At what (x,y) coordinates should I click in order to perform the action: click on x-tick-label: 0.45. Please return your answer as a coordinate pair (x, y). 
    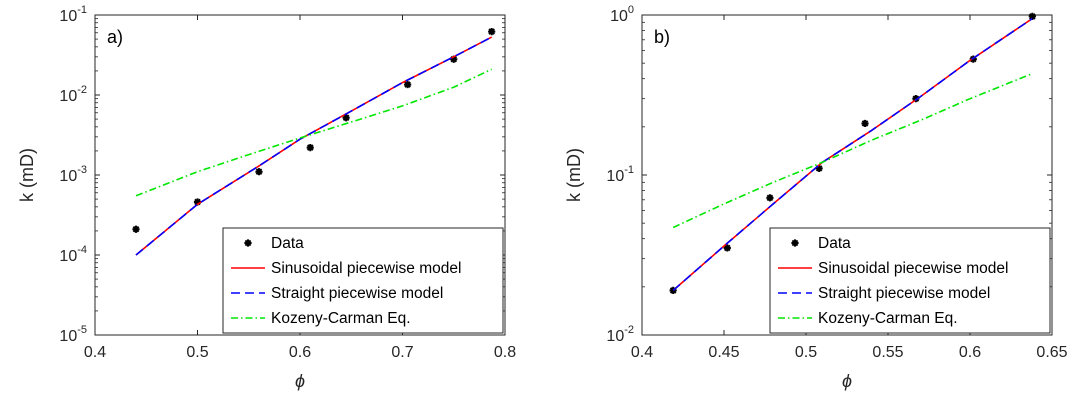
    Looking at the image, I should click on (723, 352).